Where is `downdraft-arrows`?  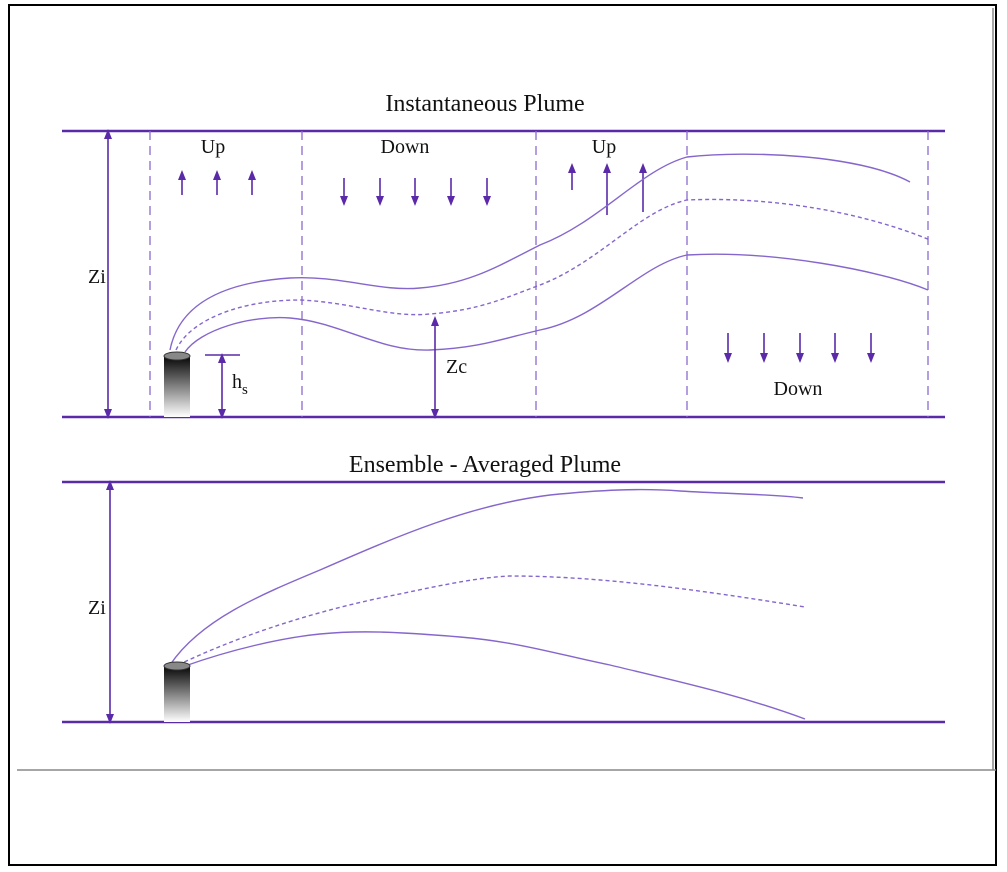 downdraft-arrows is located at coordinates (607, 270).